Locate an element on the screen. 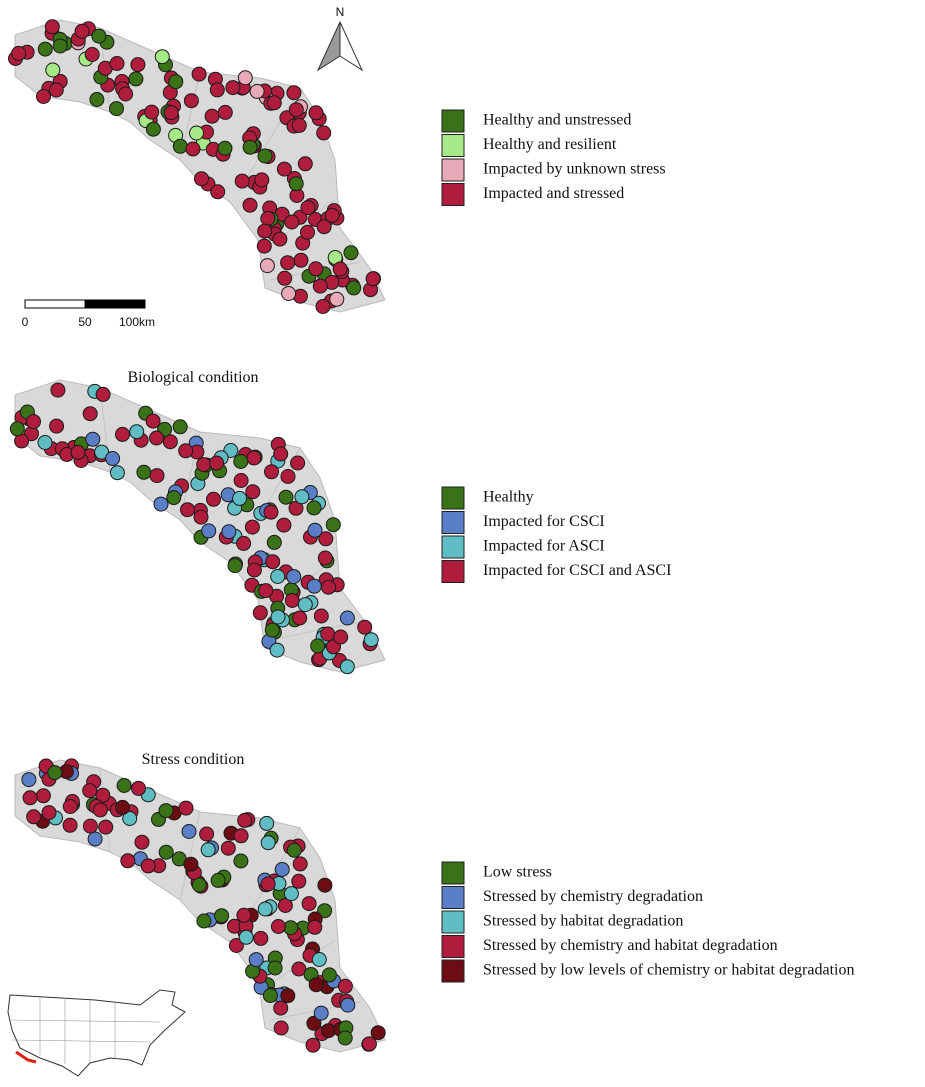  legend-label: Impacted for ASCI is located at coordinates (544, 546).